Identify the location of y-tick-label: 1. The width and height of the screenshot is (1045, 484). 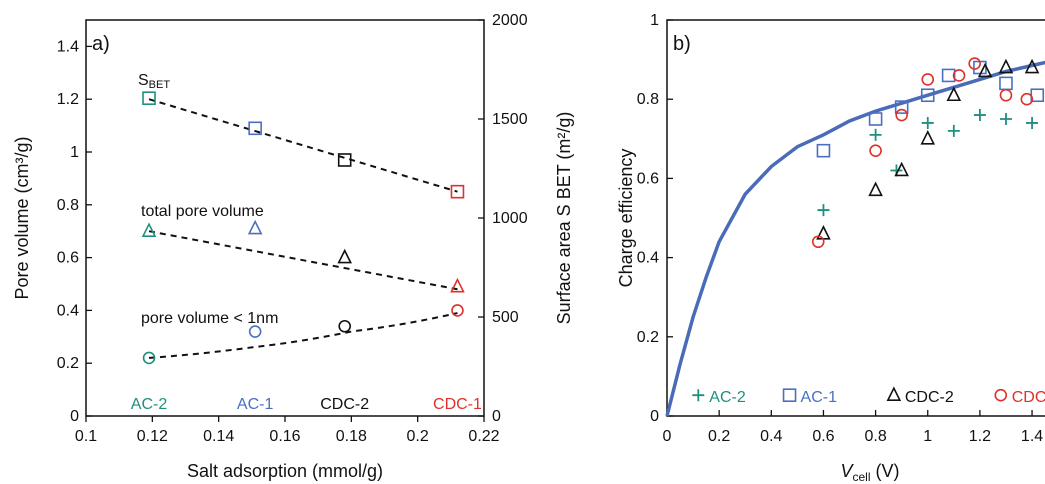
(74, 152).